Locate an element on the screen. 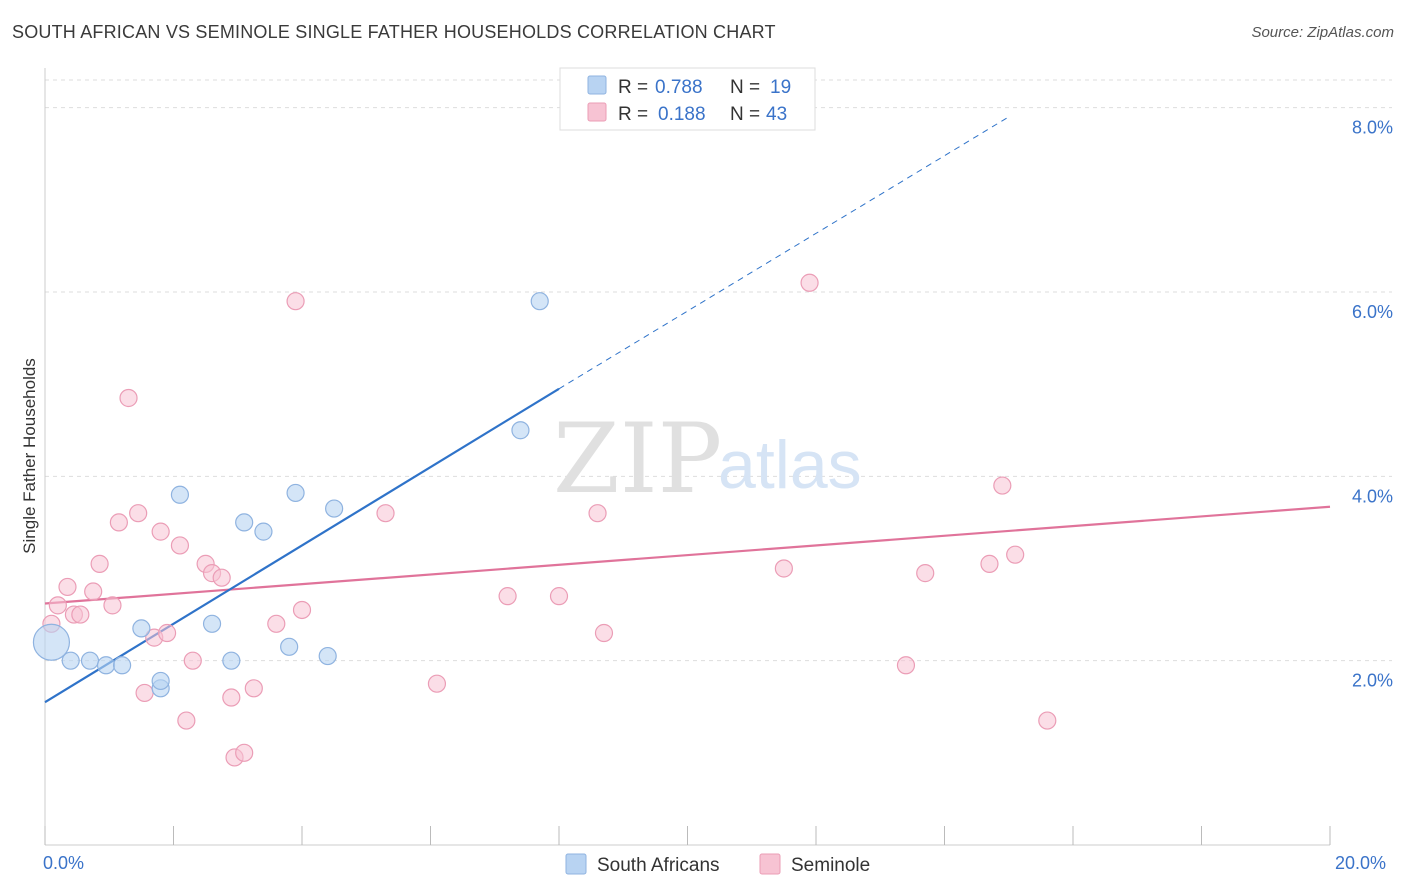  legend-swatch-pink is located at coordinates (597, 112).